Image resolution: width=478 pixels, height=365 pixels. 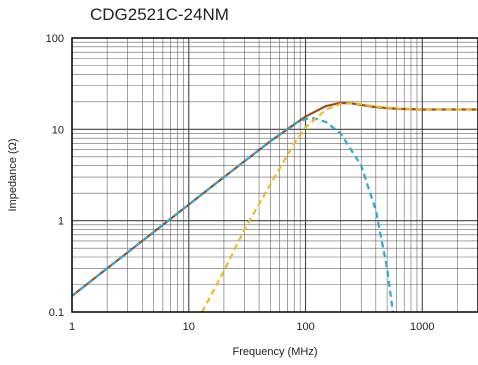 What do you see at coordinates (55, 176) in the screenshot?
I see `y-tick-labels: 0.1 1 10 100` at bounding box center [55, 176].